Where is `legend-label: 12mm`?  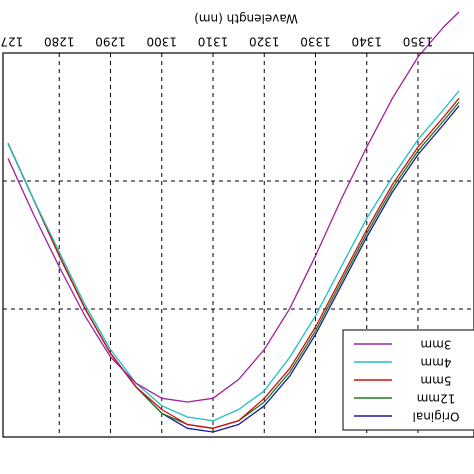 legend-label: 12mm is located at coordinates (436, 399).